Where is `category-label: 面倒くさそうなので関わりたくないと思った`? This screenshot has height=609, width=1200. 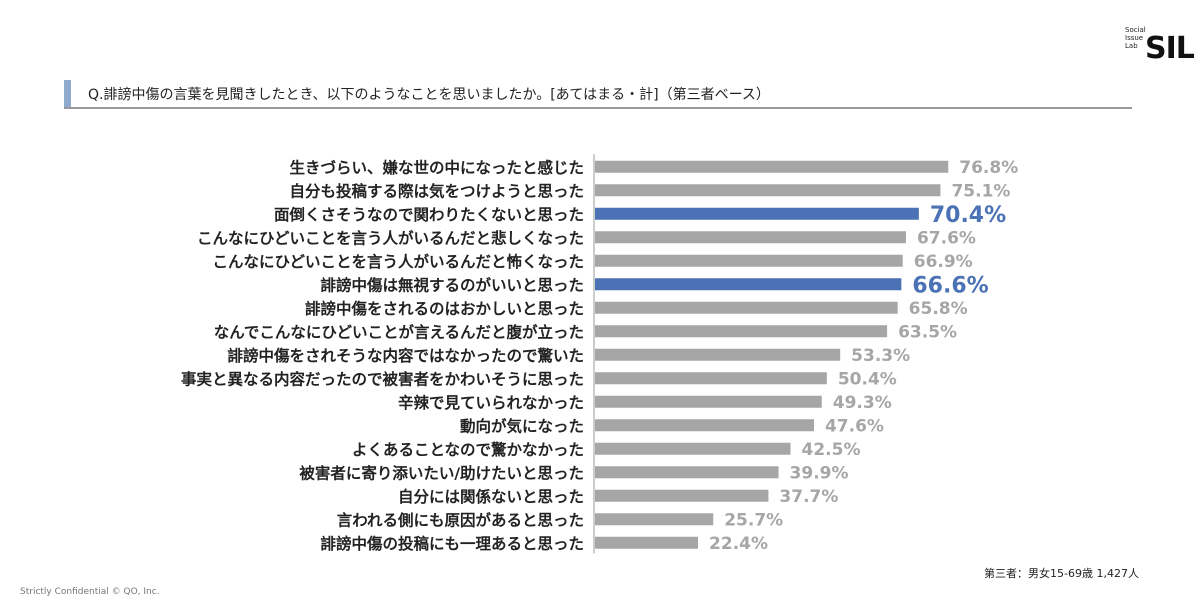 category-label: 面倒くさそうなので関わりたくないと思った is located at coordinates (429, 214).